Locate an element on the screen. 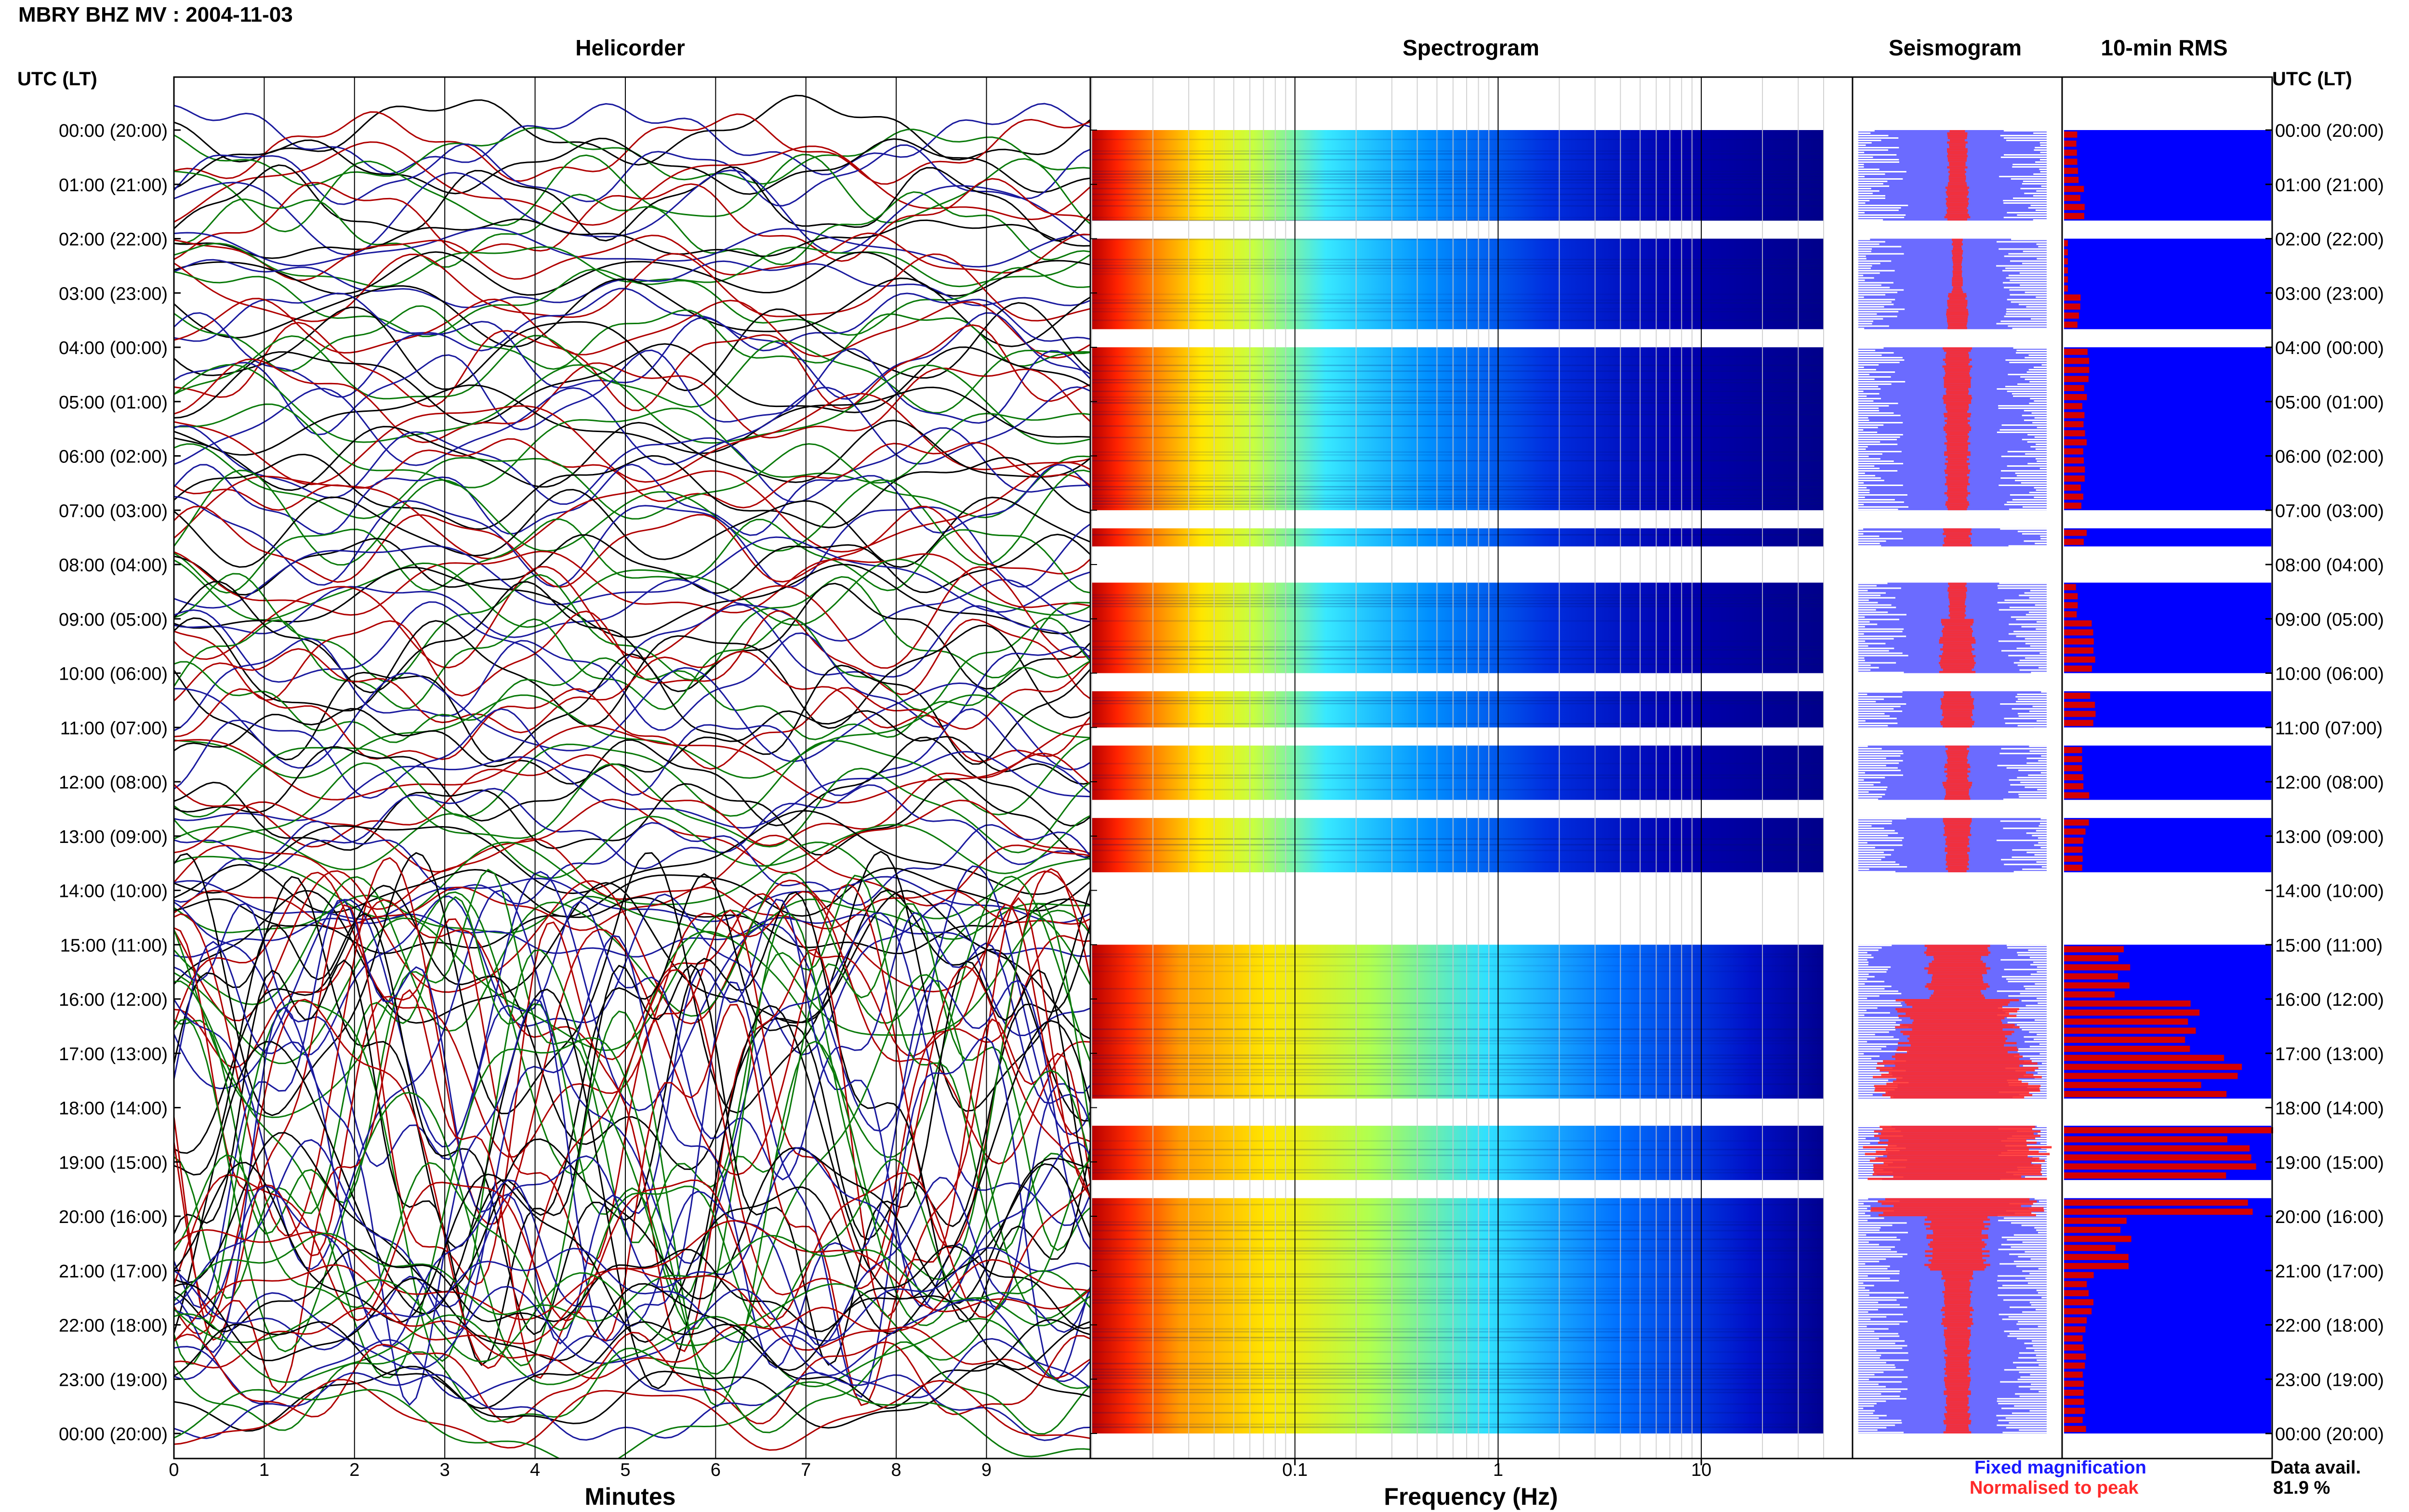 The image size is (2409, 1512). hour-label-right: 00:00 (20:00) is located at coordinates (2329, 1434).